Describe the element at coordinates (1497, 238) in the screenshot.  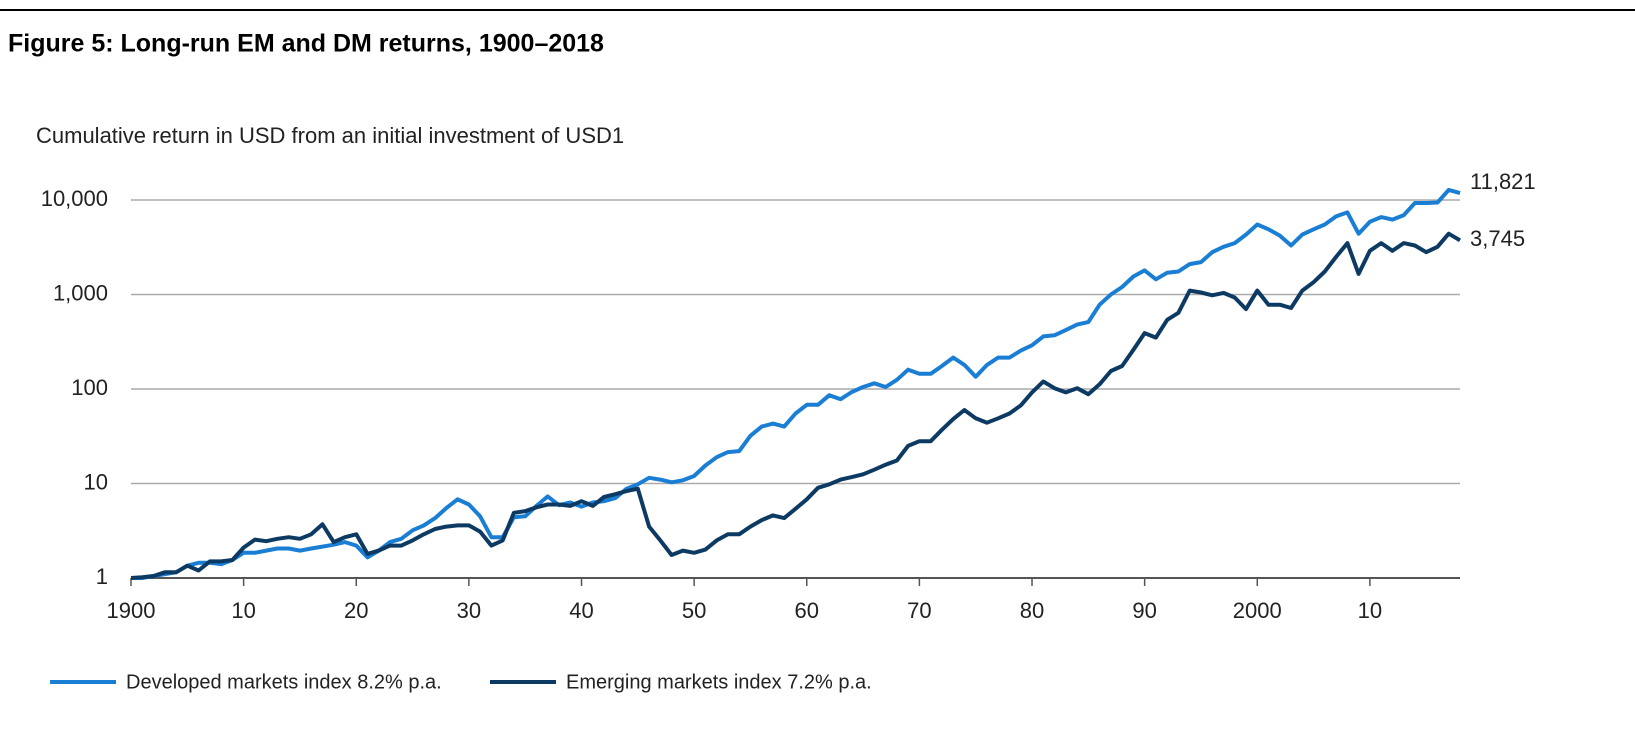
I see `end-label: 3,745` at that location.